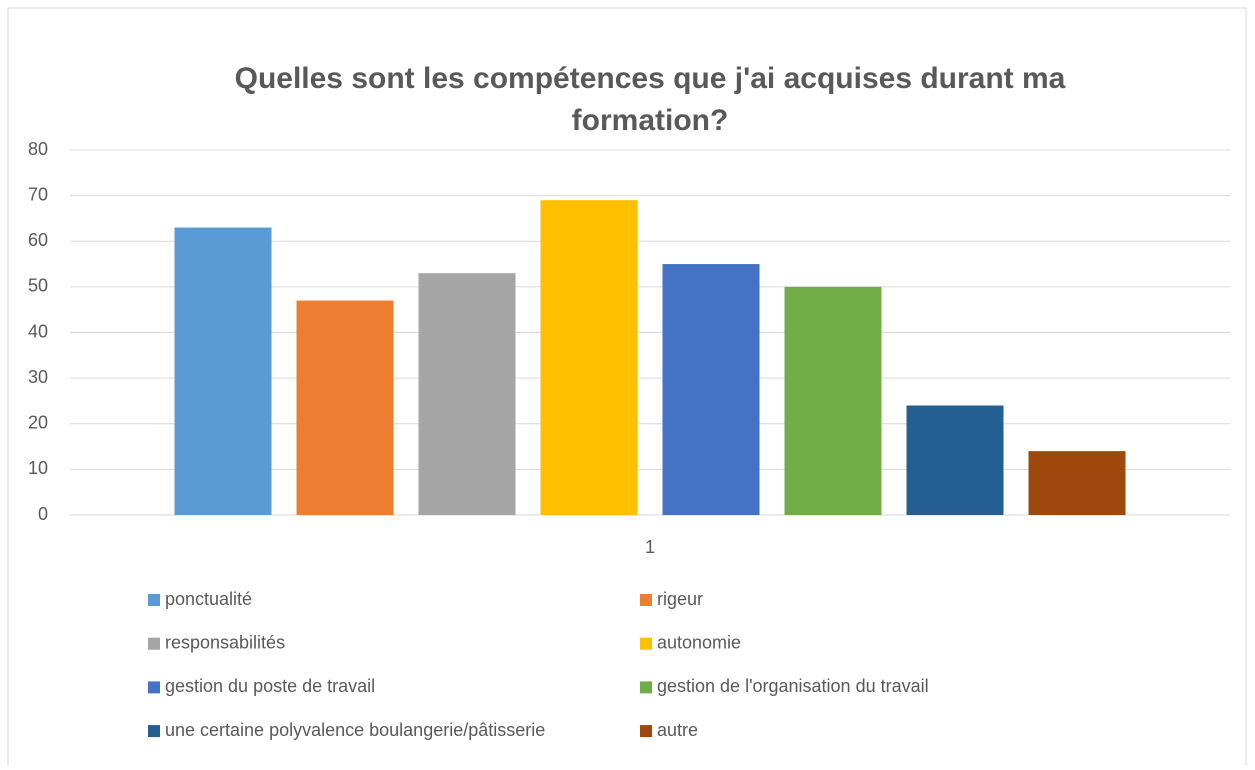 This screenshot has height=770, width=1255. I want to click on y-tick-label: 80, so click(38, 149).